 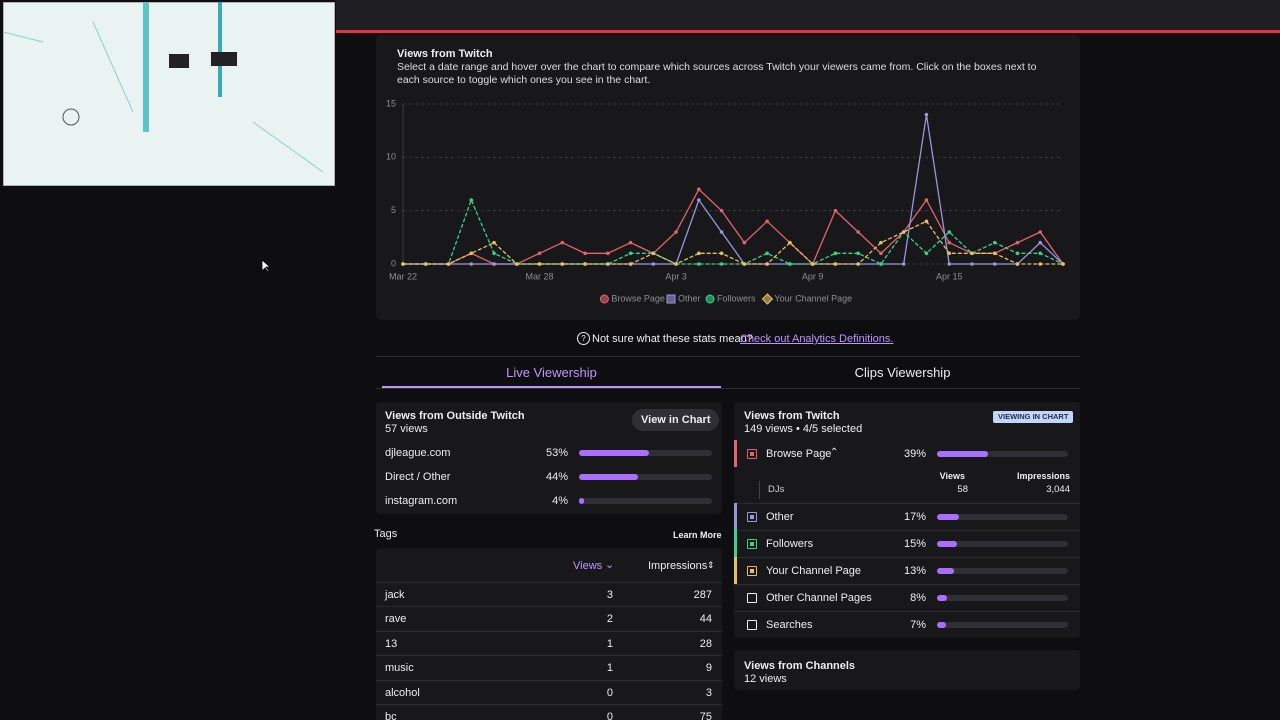 I want to click on legend-label: Browse Page, so click(x=638, y=298).